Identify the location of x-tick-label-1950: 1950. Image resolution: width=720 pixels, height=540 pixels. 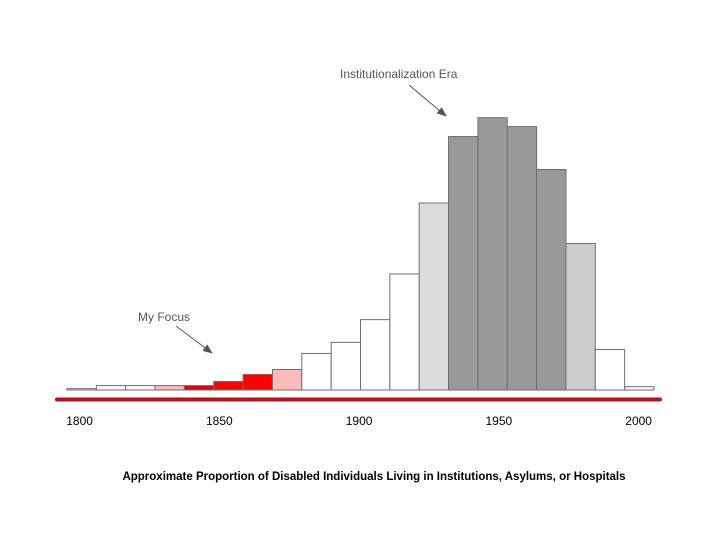
(499, 421).